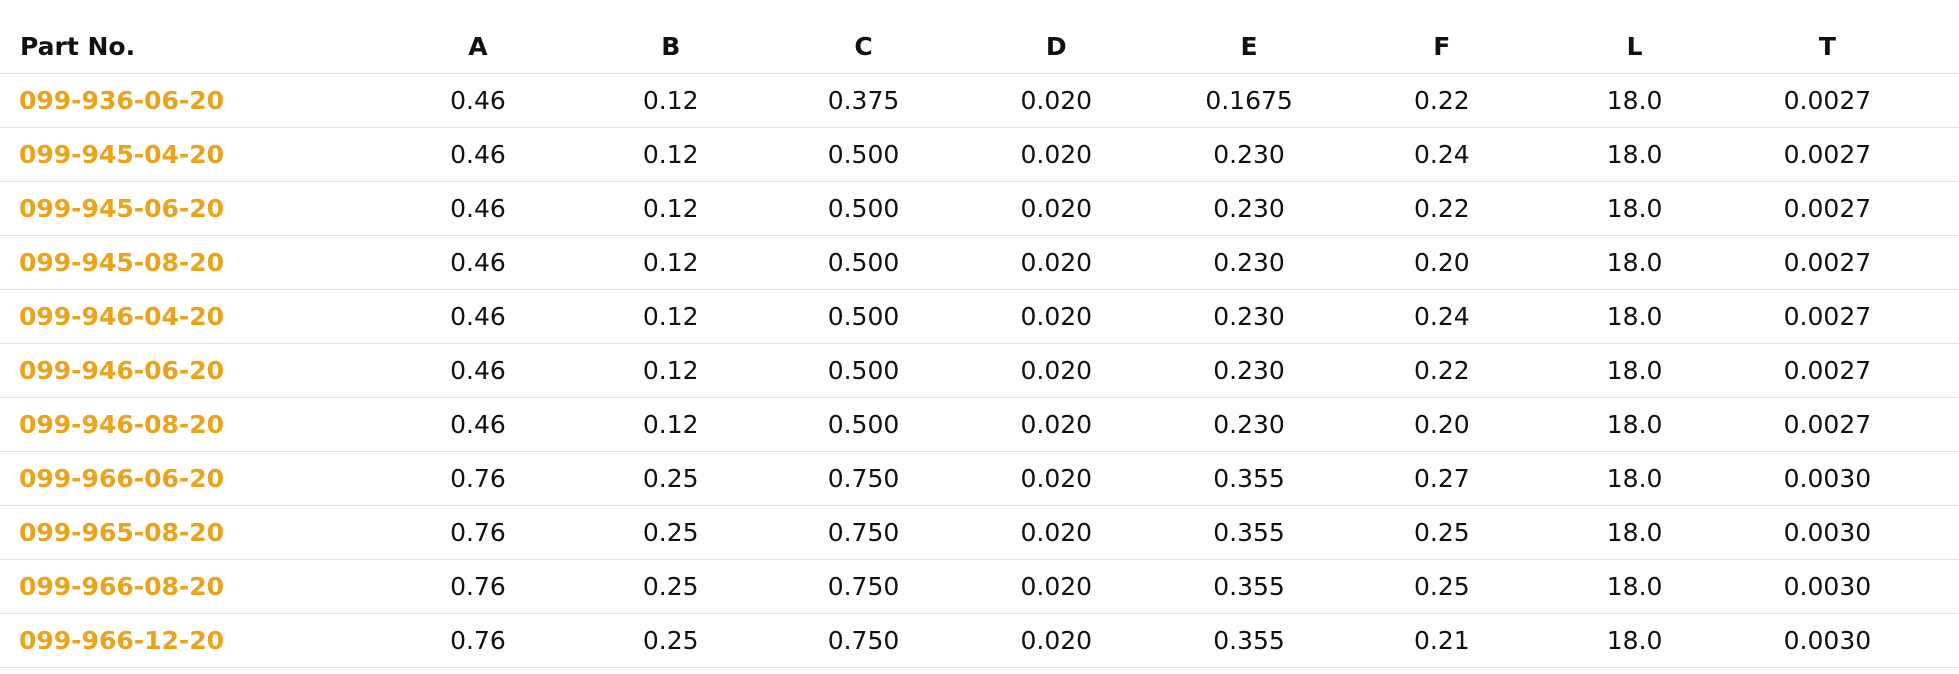  I want to click on part-number-cell: 099-966-12-20, so click(191, 640).